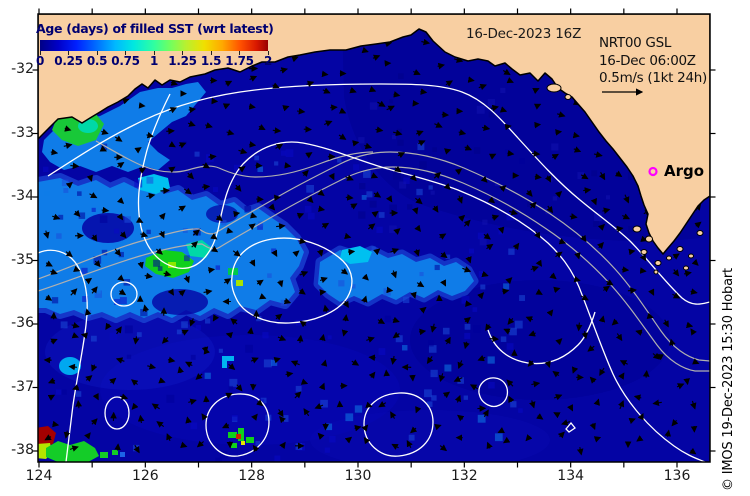 This screenshot has width=750, height=496. What do you see at coordinates (155, 28) in the screenshot?
I see `colorbar-title: Age (days) of filled SST (wrt latest)` at bounding box center [155, 28].